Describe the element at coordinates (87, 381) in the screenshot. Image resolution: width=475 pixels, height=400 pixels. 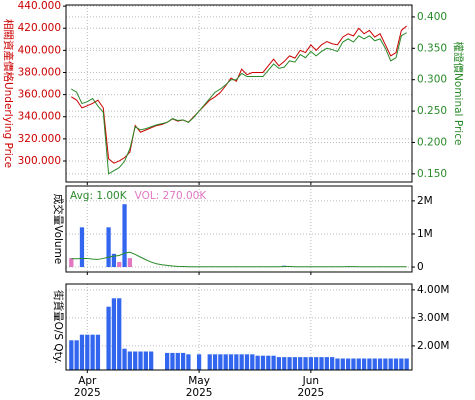
I see `x-tick-label: Apr` at that location.